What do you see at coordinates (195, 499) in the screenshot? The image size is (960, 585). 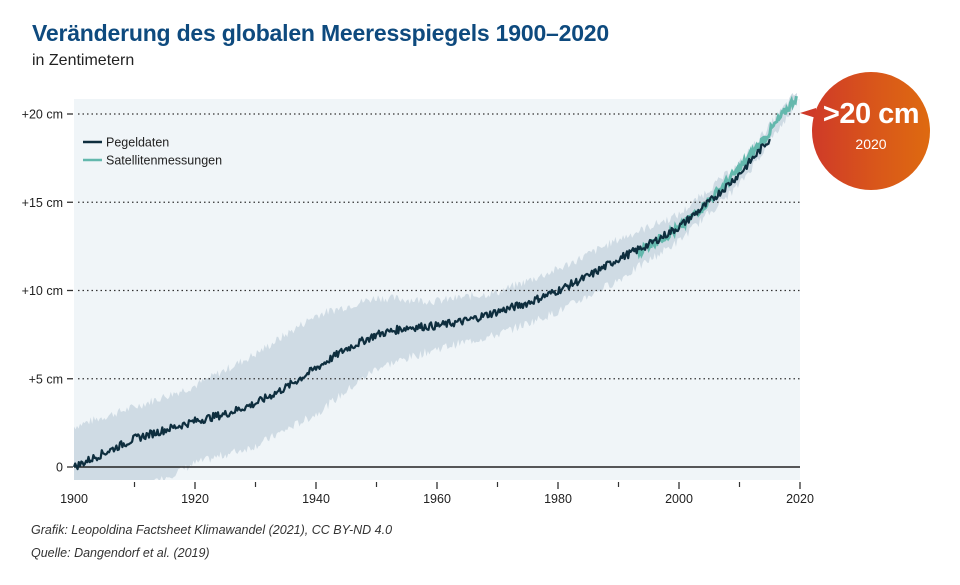 I see `x-tick-label: 1920` at bounding box center [195, 499].